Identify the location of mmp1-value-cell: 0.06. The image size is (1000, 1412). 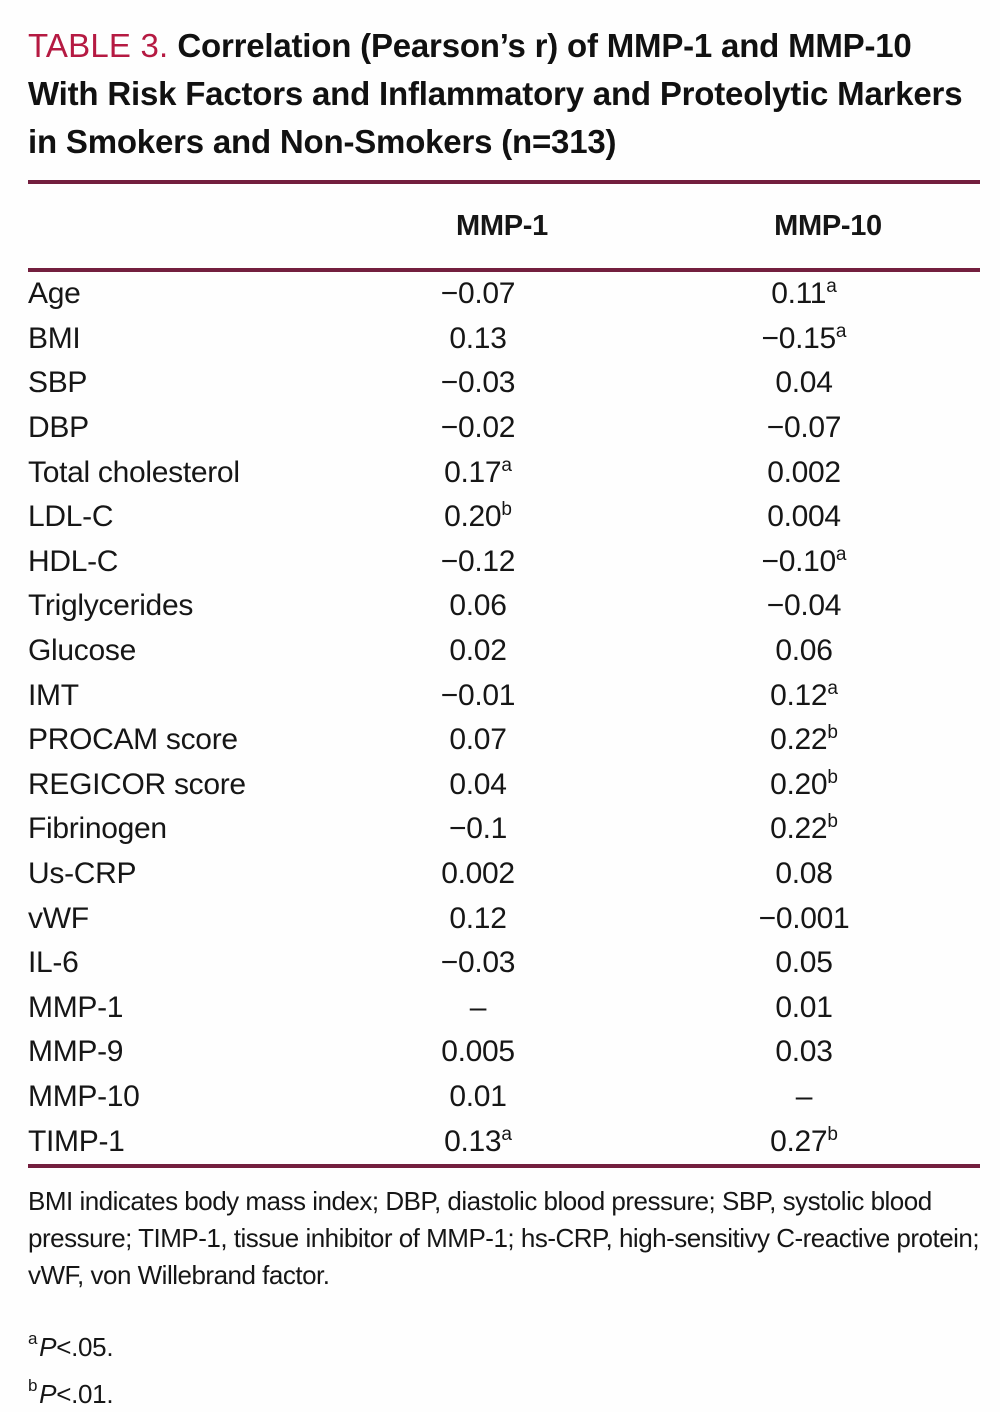
(478, 606).